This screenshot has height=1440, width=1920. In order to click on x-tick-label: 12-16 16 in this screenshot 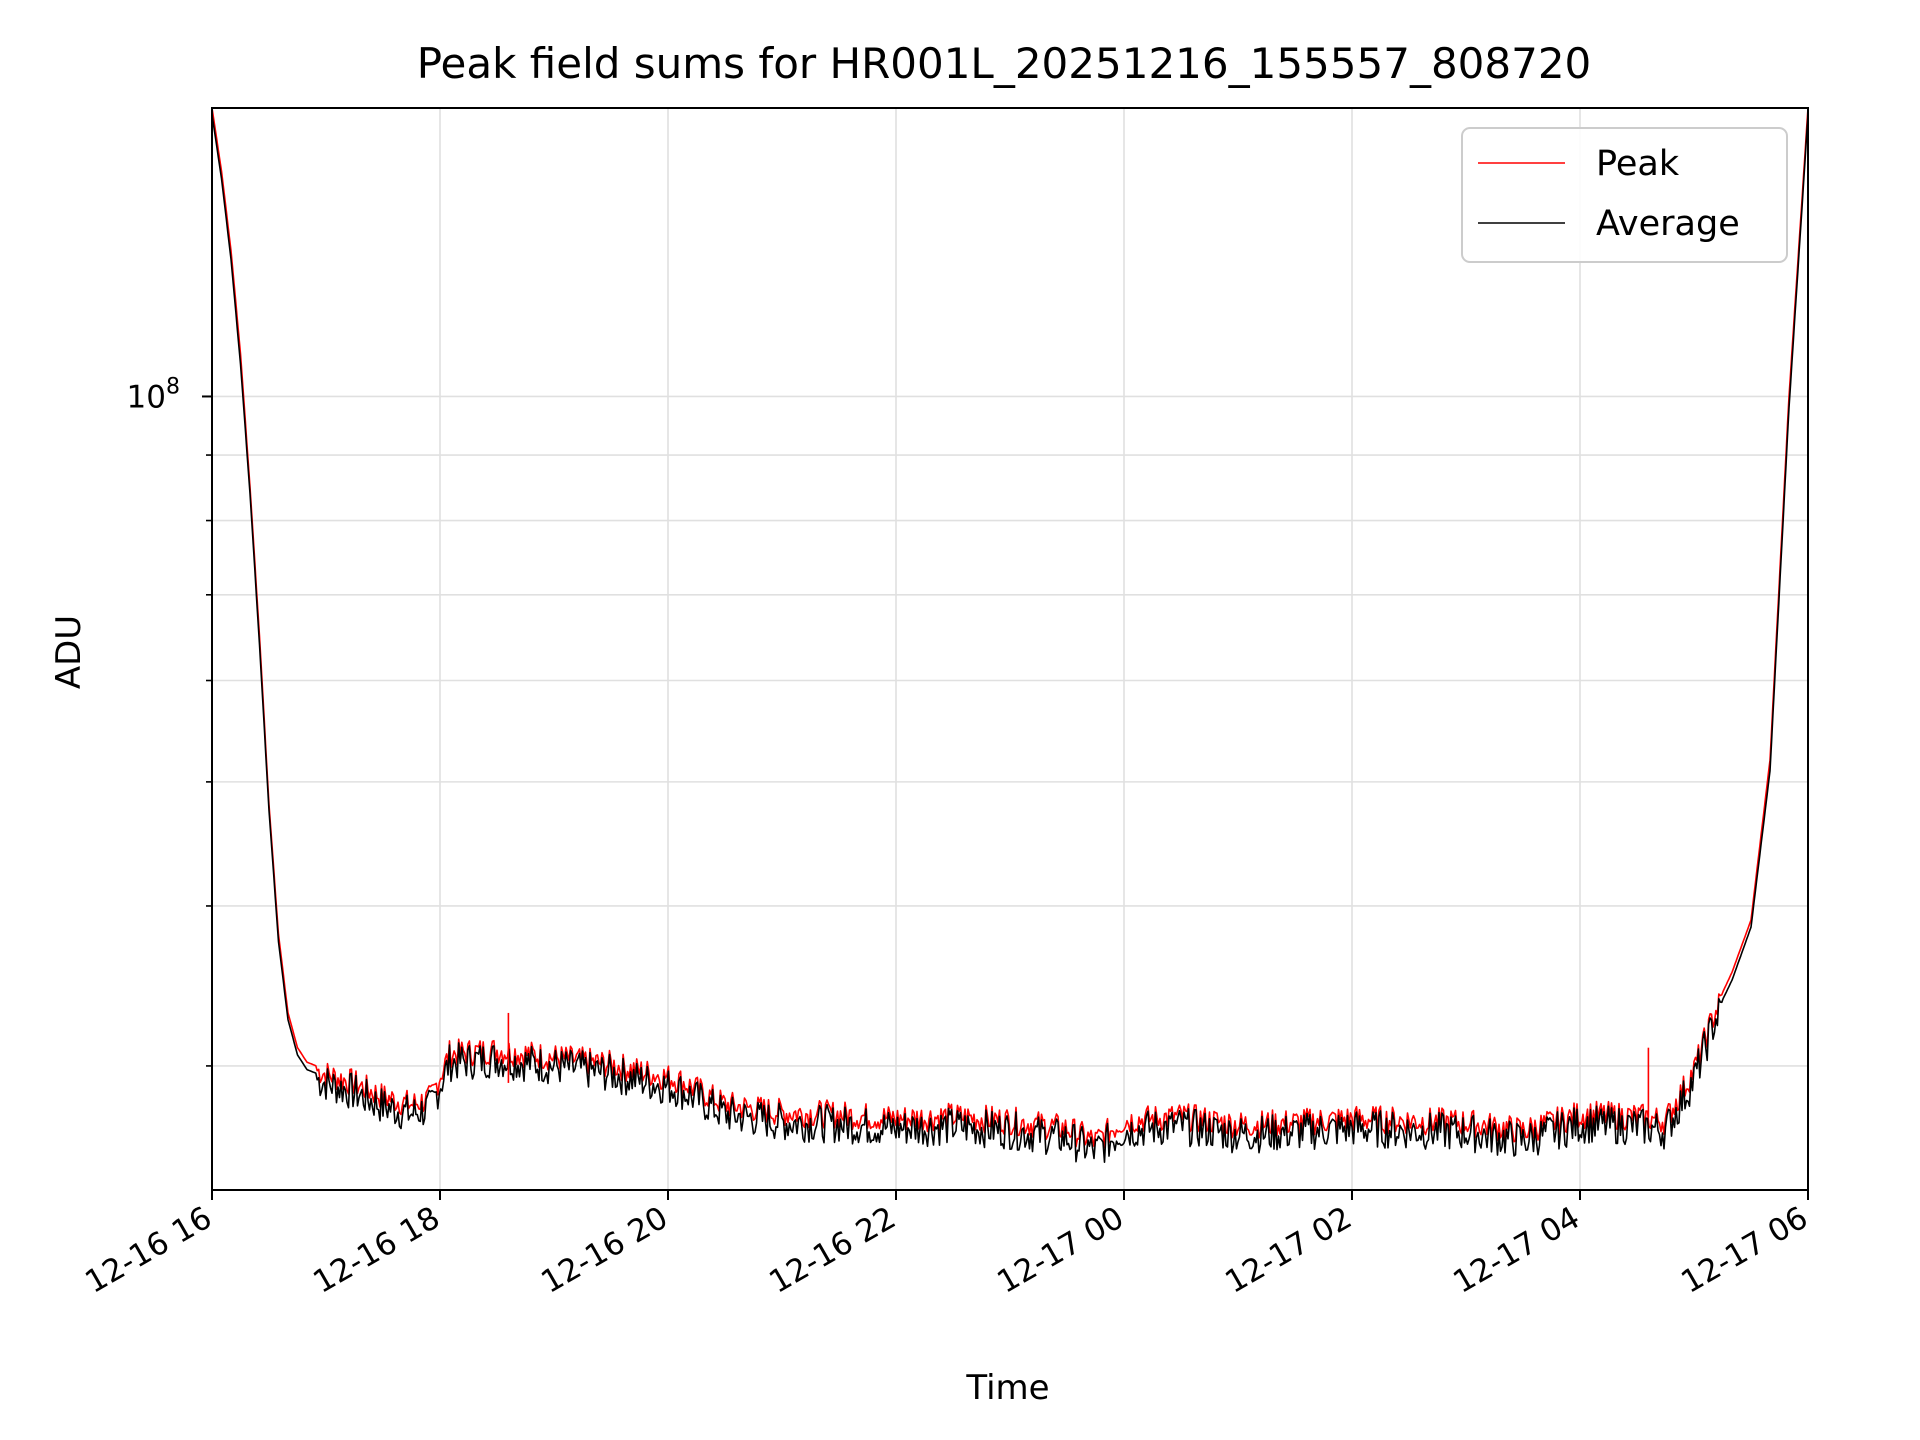, I will do `click(148, 1250)`.